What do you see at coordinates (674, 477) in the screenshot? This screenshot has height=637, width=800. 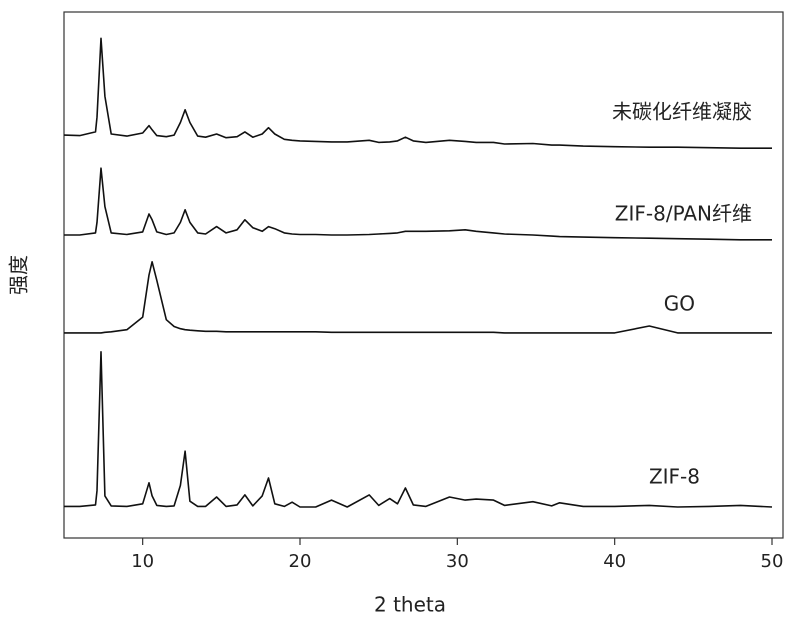 I see `series-label: ZIF-8` at bounding box center [674, 477].